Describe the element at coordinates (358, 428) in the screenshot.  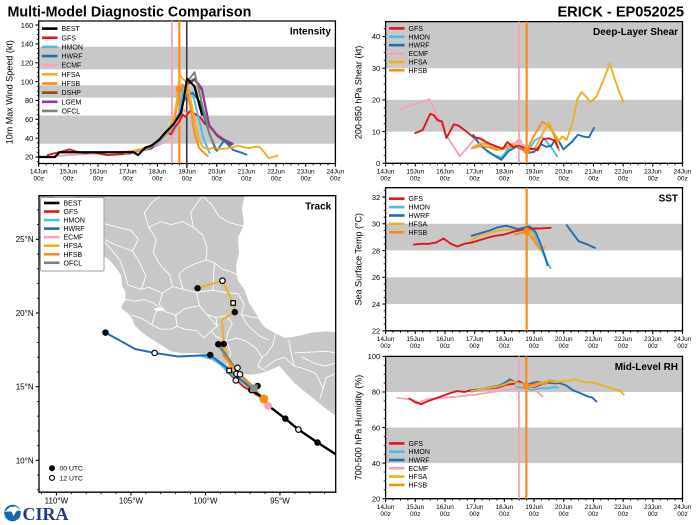
I see `svg-text: 700-500 hPa Humidity (%)` at that location.